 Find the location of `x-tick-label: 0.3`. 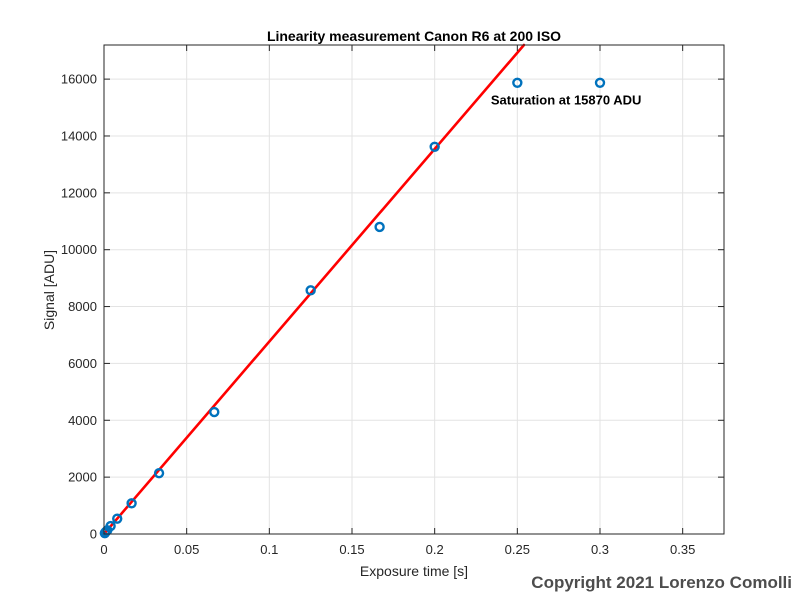

x-tick-label: 0.3 is located at coordinates (600, 549).